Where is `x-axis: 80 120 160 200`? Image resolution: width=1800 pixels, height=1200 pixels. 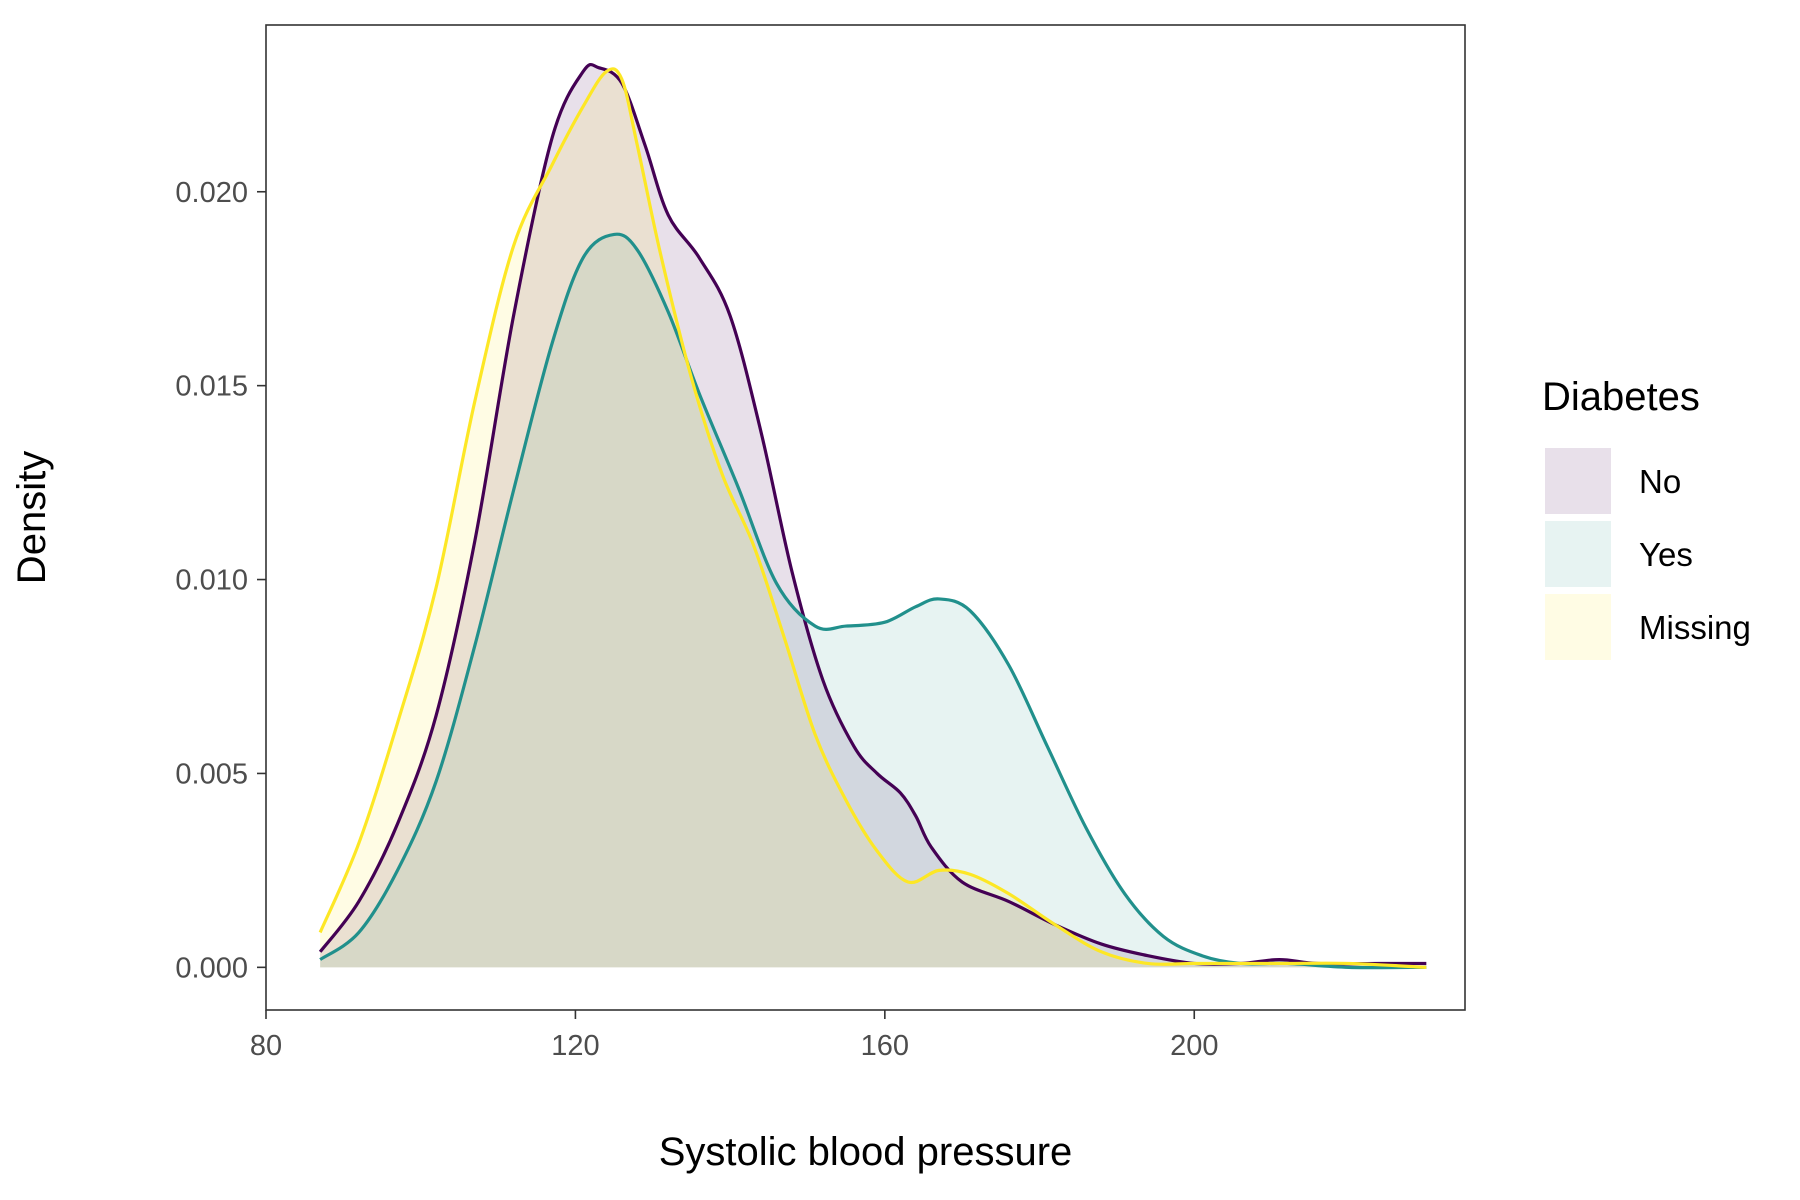
x-axis: 80 120 160 200 is located at coordinates (734, 1036).